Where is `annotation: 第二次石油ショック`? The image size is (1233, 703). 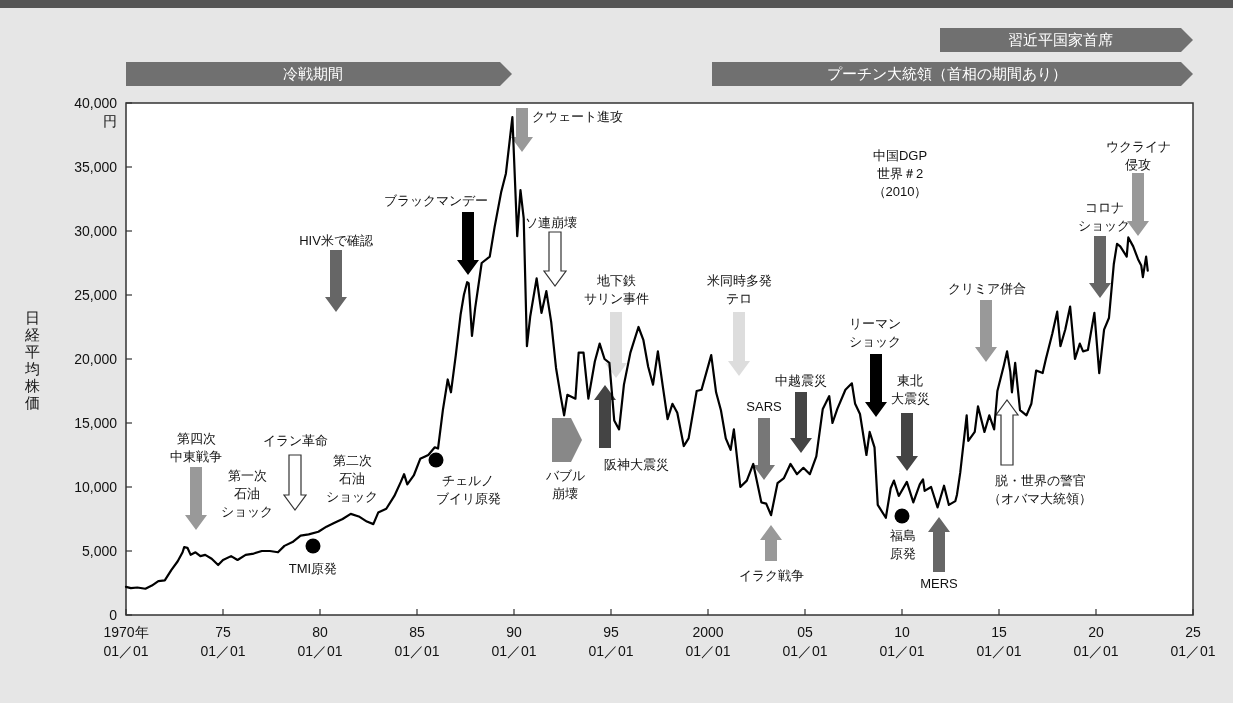
annotation: 第二次石油ショック is located at coordinates (352, 478).